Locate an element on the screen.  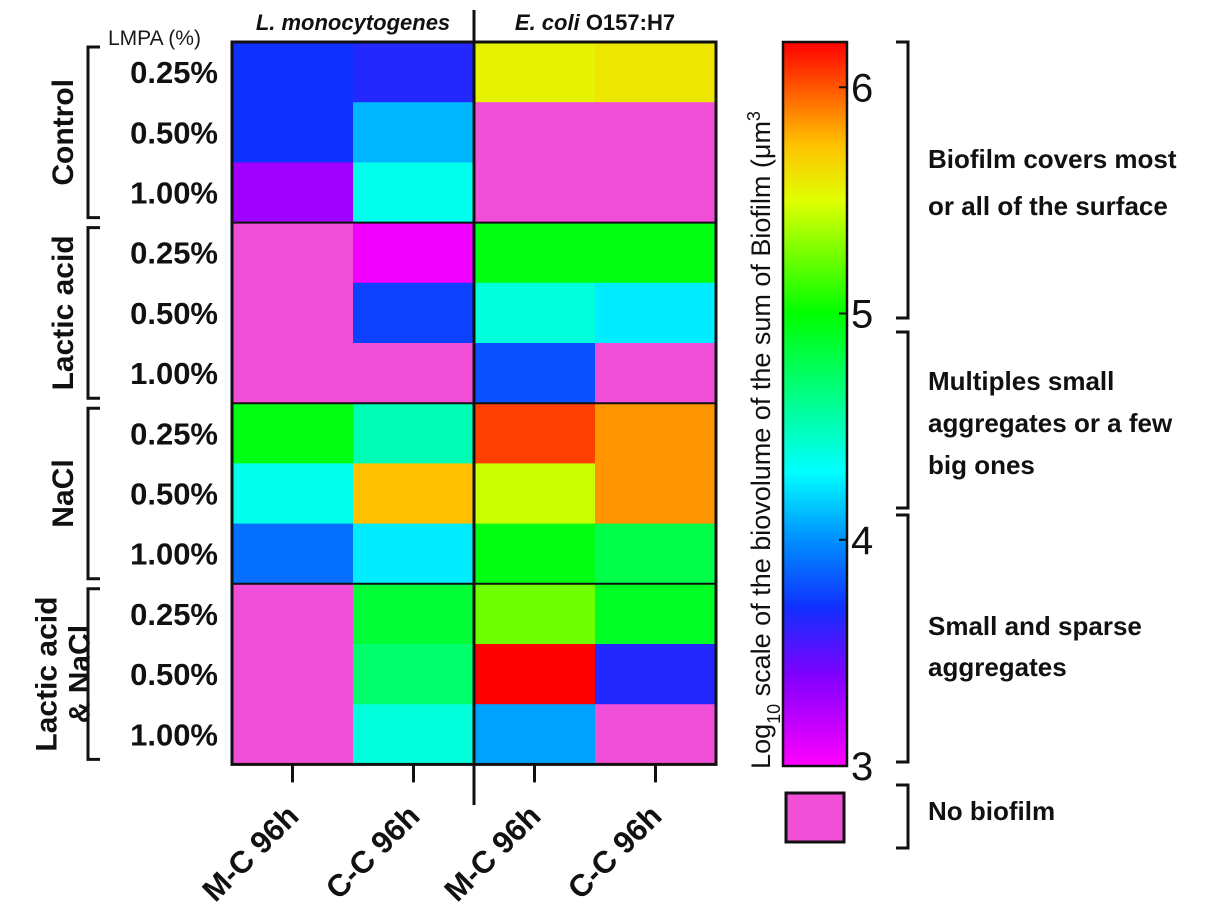
group-label: NaCl is located at coordinates (63, 493).